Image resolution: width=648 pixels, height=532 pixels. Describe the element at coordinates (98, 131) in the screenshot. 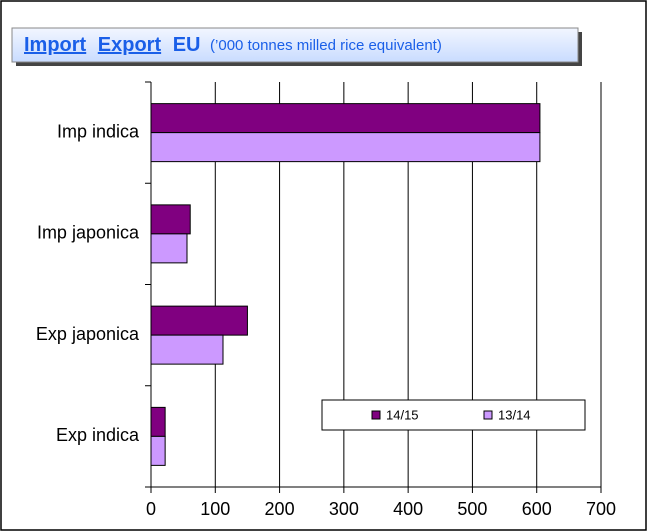

I see `y-tick-label: Imp indica` at that location.